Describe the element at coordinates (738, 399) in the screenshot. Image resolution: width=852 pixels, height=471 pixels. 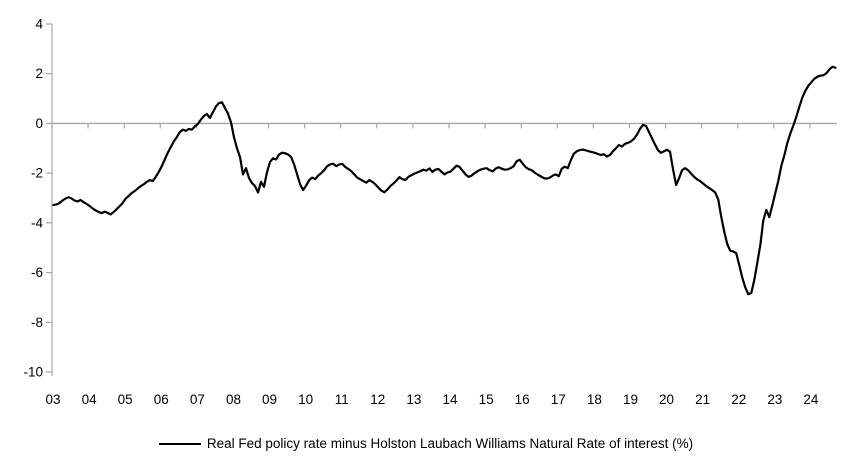
I see `x-tick-label: 22` at that location.